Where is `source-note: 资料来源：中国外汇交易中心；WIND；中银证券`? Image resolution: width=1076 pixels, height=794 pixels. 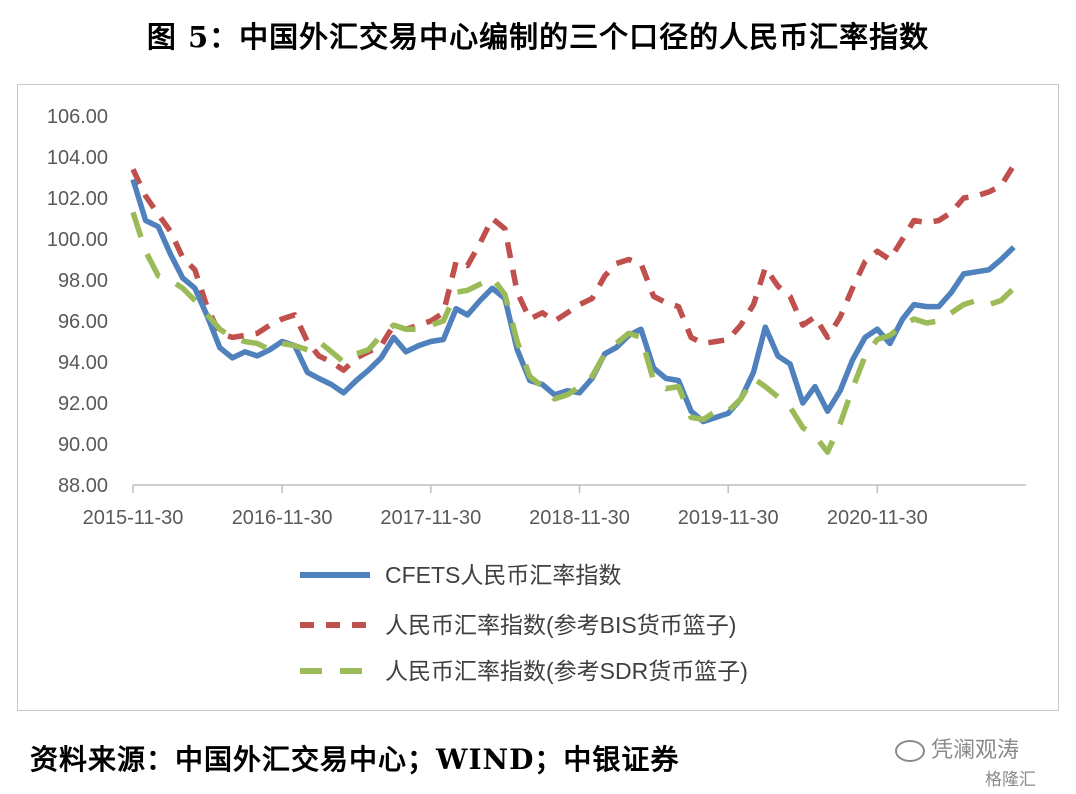 source-note: 资料来源：中国外汇交易中心；WIND；中银证券 is located at coordinates (355, 759).